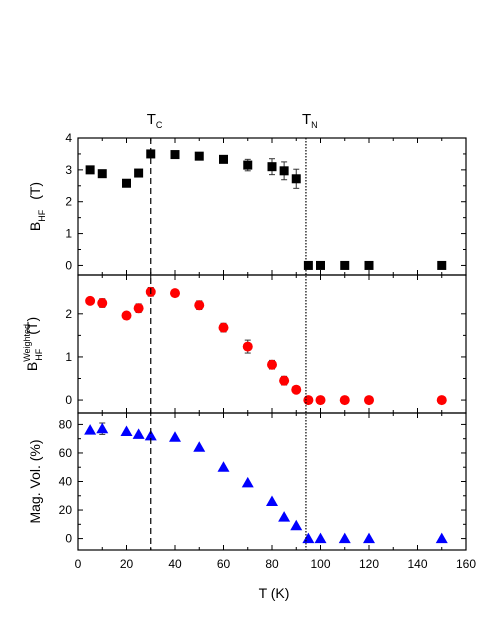 The image size is (491, 635). What do you see at coordinates (68, 138) in the screenshot?
I see `y-tick-label: 4` at bounding box center [68, 138].